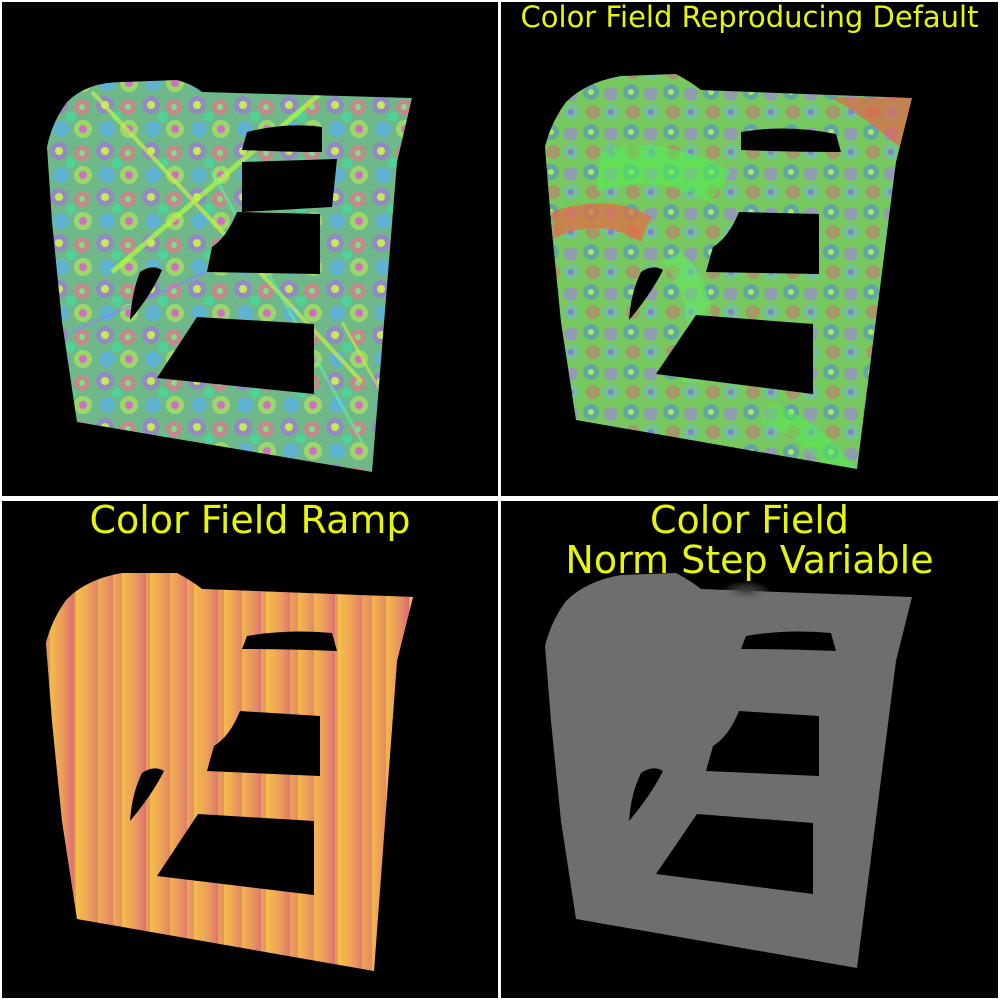 The height and width of the screenshot is (1000, 1000). I want to click on textured-object-ramp, so click(229, 772).